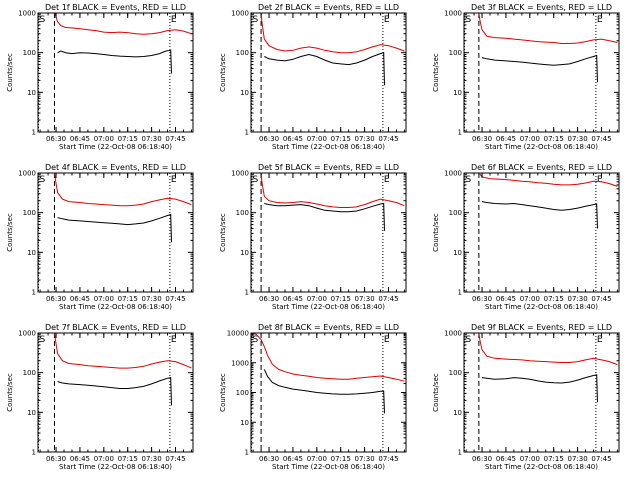 This screenshot has width=640, height=480. What do you see at coordinates (115, 7) in the screenshot?
I see `panel-title: Det 1f BLACK = Events, RED = LLD` at bounding box center [115, 7].